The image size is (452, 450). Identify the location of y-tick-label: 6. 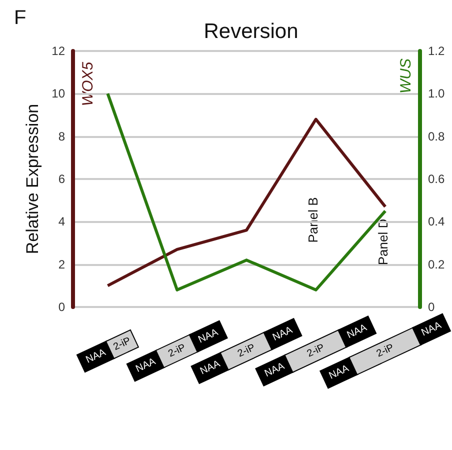
(62, 179).